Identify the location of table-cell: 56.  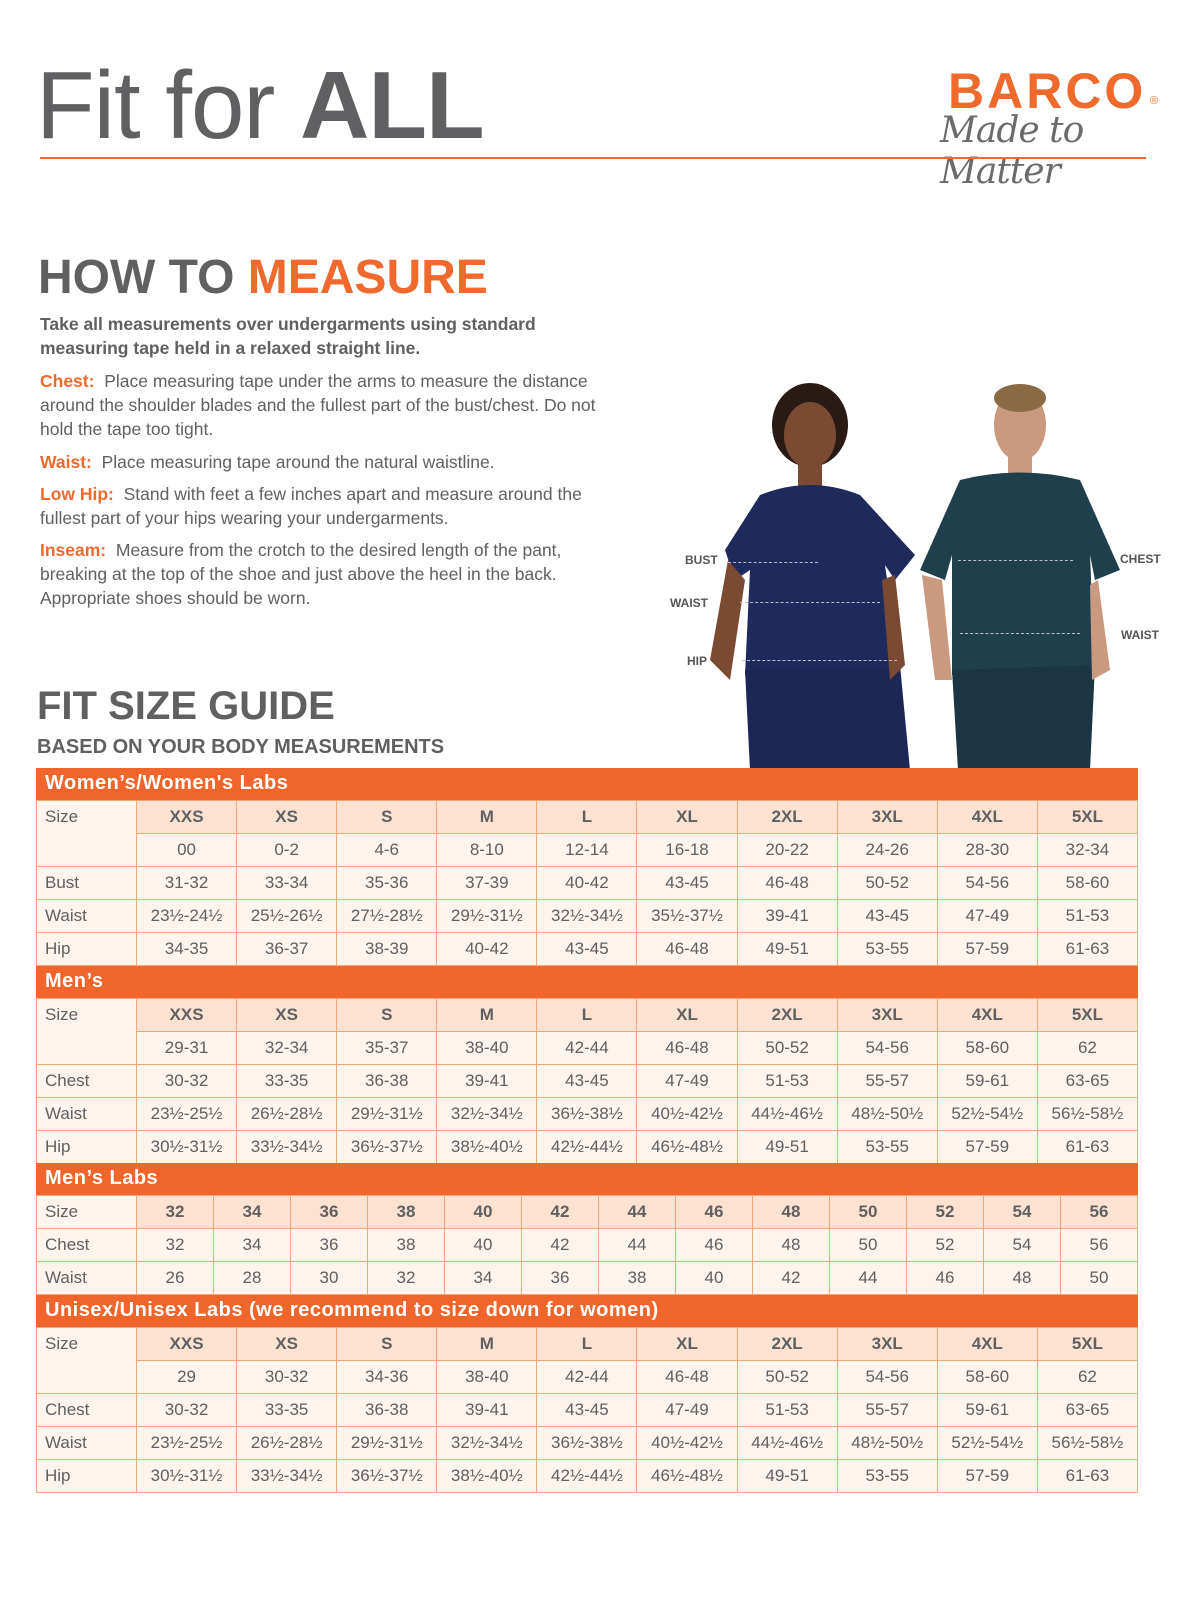
(1099, 1212).